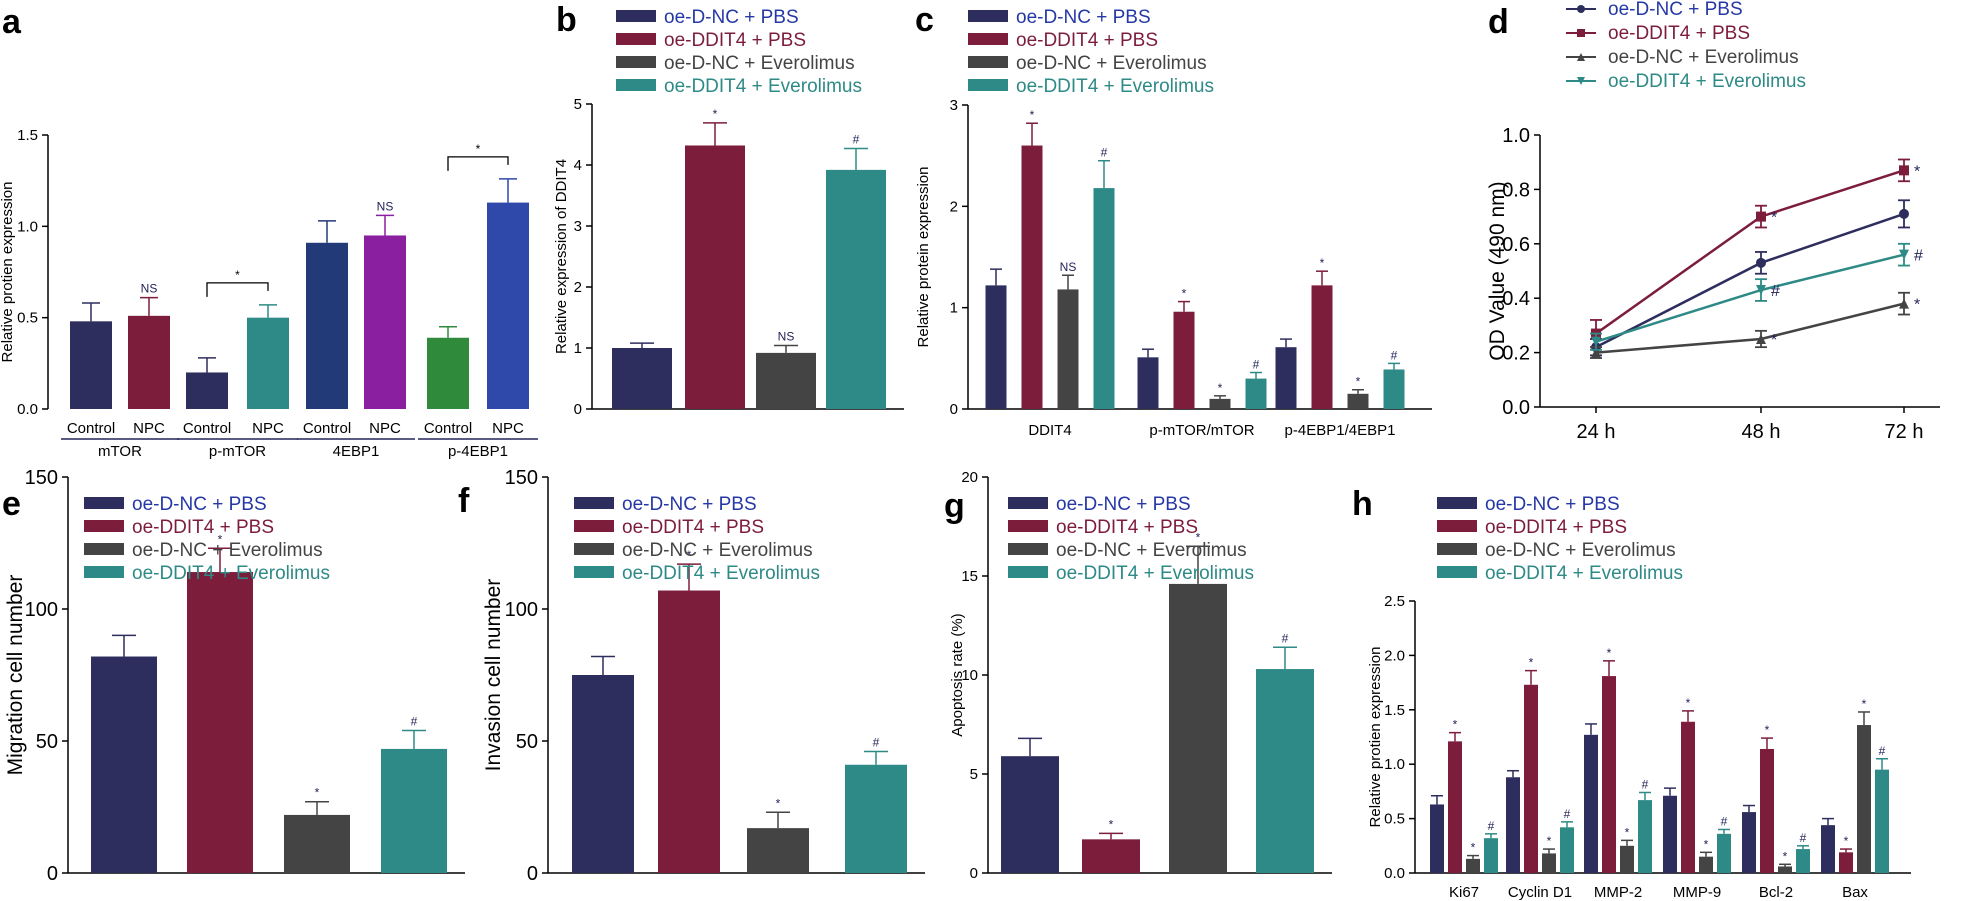  What do you see at coordinates (689, 504) in the screenshot?
I see `f-legend-label-0: oe-D-NC + PBS` at bounding box center [689, 504].